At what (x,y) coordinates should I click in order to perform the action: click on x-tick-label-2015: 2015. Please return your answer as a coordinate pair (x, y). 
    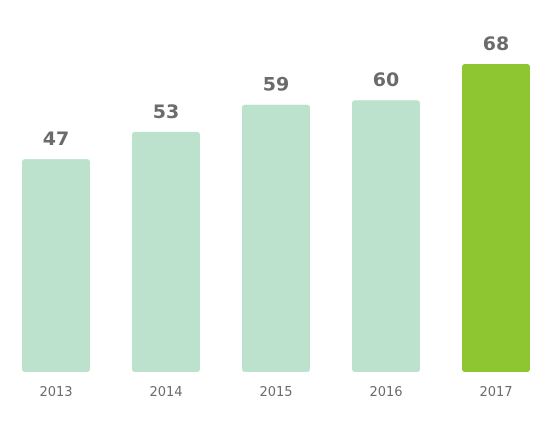
    Looking at the image, I should click on (275, 392).